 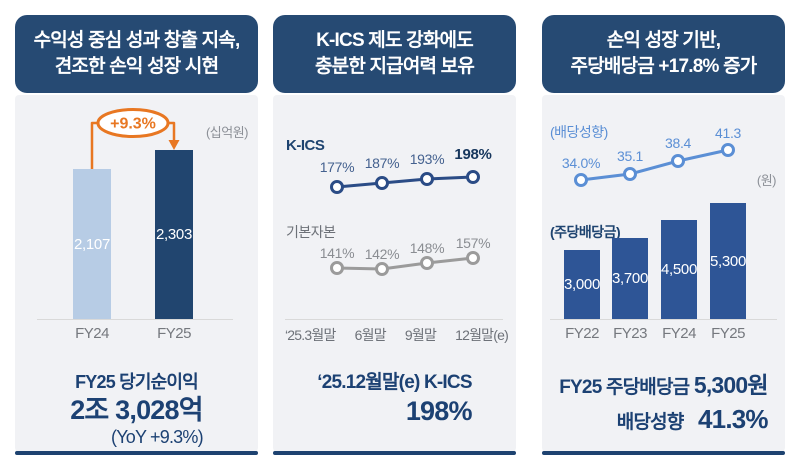 What do you see at coordinates (663, 40) in the screenshot?
I see `panel-dividend-title-line1: 손익 성장 기반,` at bounding box center [663, 40].